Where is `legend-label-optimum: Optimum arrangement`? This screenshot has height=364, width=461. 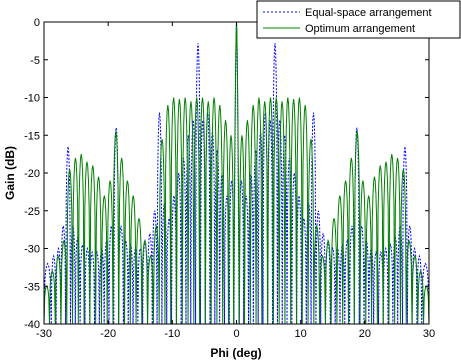 legend-label-optimum: Optimum arrangement is located at coordinates (360, 29).